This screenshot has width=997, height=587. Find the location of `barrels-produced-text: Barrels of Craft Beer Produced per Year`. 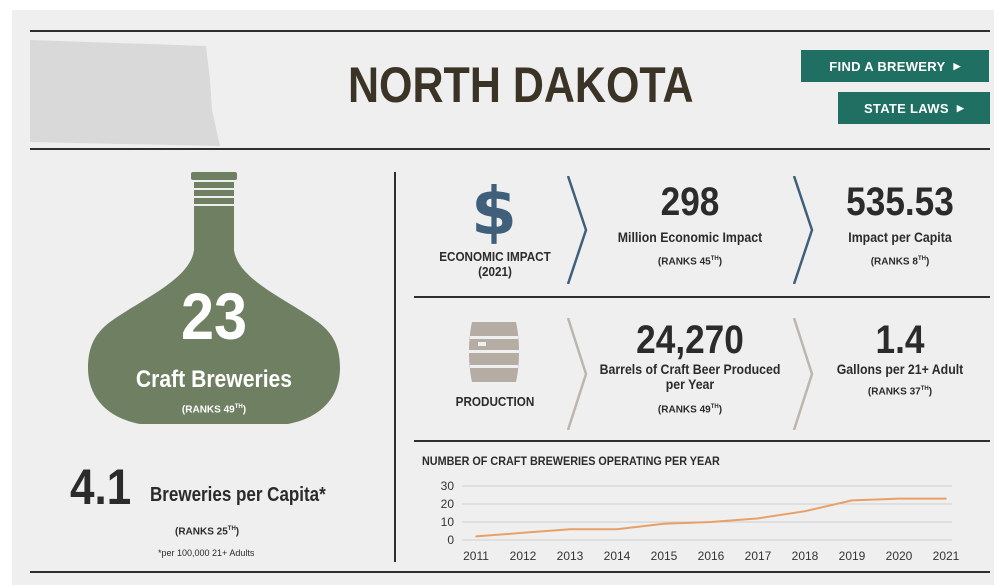

barrels-produced-text: Barrels of Craft Beer Produced per Year is located at coordinates (690, 376).